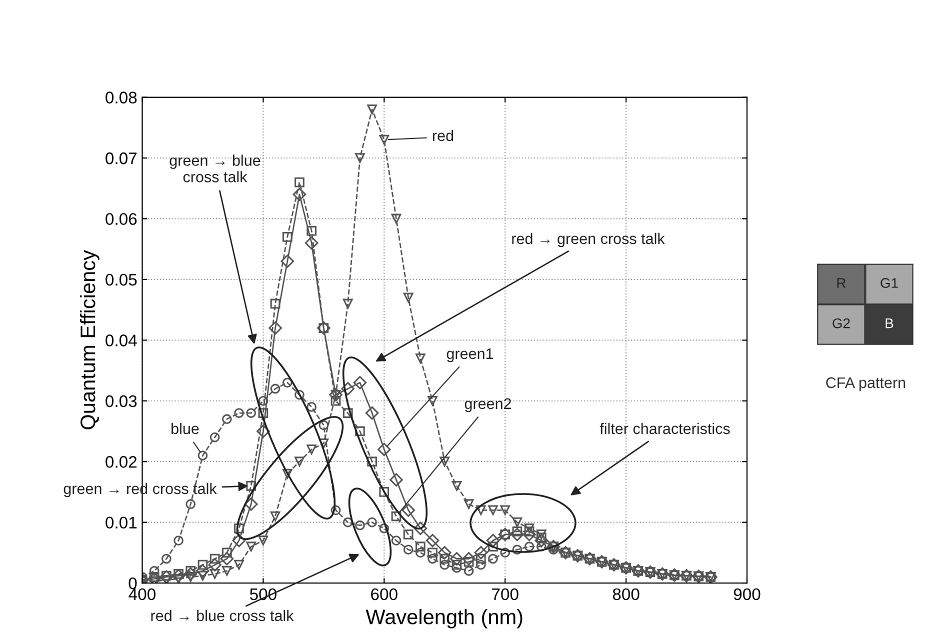 The image size is (942, 640). Describe the element at coordinates (588, 240) in the screenshot. I see `annotation: red → green cross talk` at that location.